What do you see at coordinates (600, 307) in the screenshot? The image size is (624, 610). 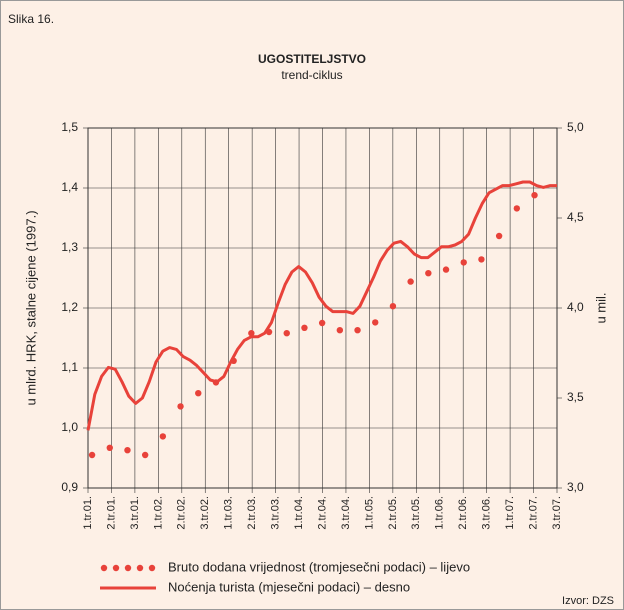 I see `y2-axis-label: u mil.` at bounding box center [600, 307].